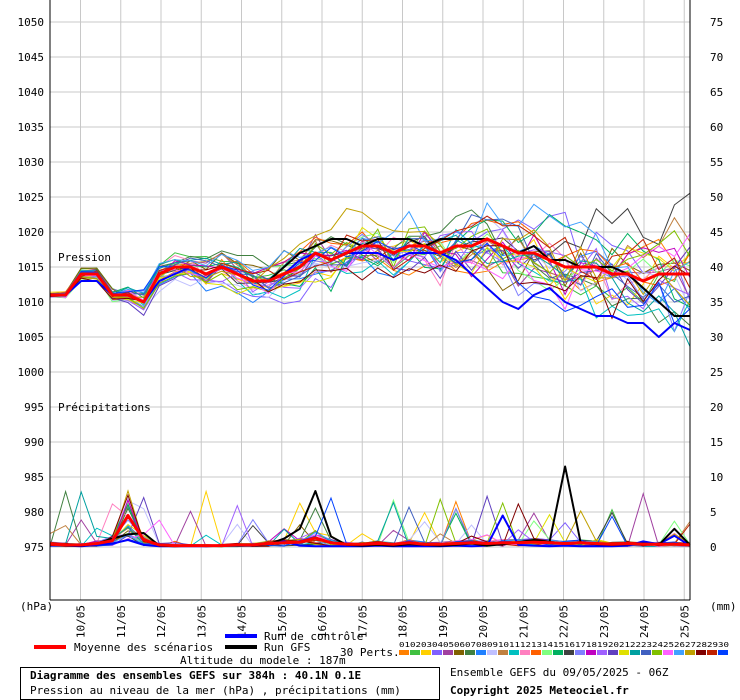  I want to click on left-tick-label: 1000, so click(31, 372).